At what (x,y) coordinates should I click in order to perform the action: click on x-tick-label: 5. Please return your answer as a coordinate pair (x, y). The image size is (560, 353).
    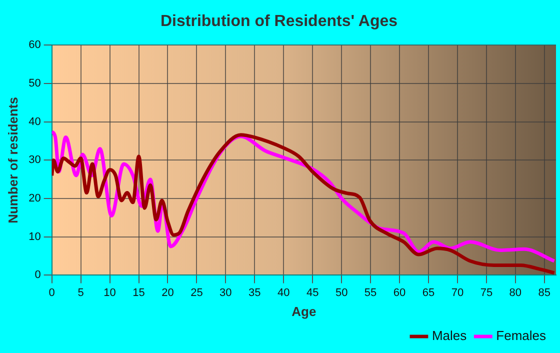
    Looking at the image, I should click on (81, 292).